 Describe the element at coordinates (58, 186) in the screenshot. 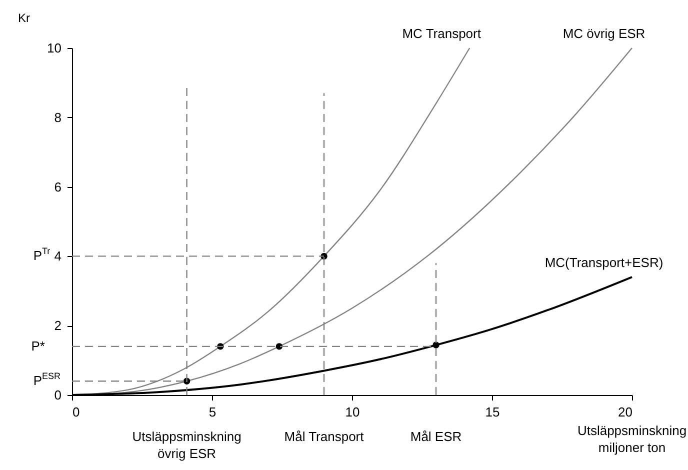

I see `y-tick-label: 6` at that location.